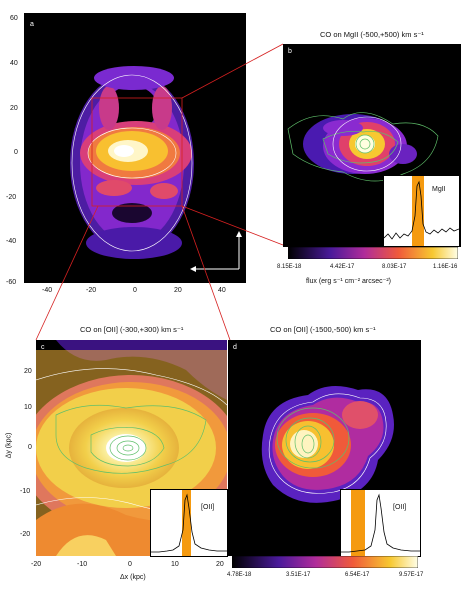  I want to click on panel-b-colorbar, so click(373, 253).